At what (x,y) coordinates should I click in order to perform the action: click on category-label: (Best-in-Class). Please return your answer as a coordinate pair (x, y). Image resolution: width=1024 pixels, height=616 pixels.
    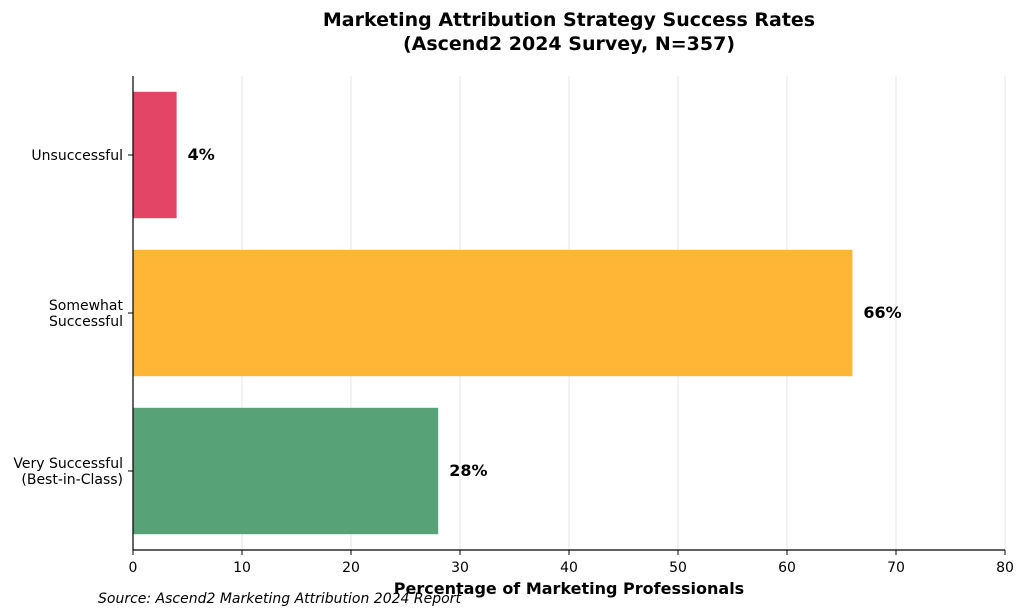
    Looking at the image, I should click on (72, 480).